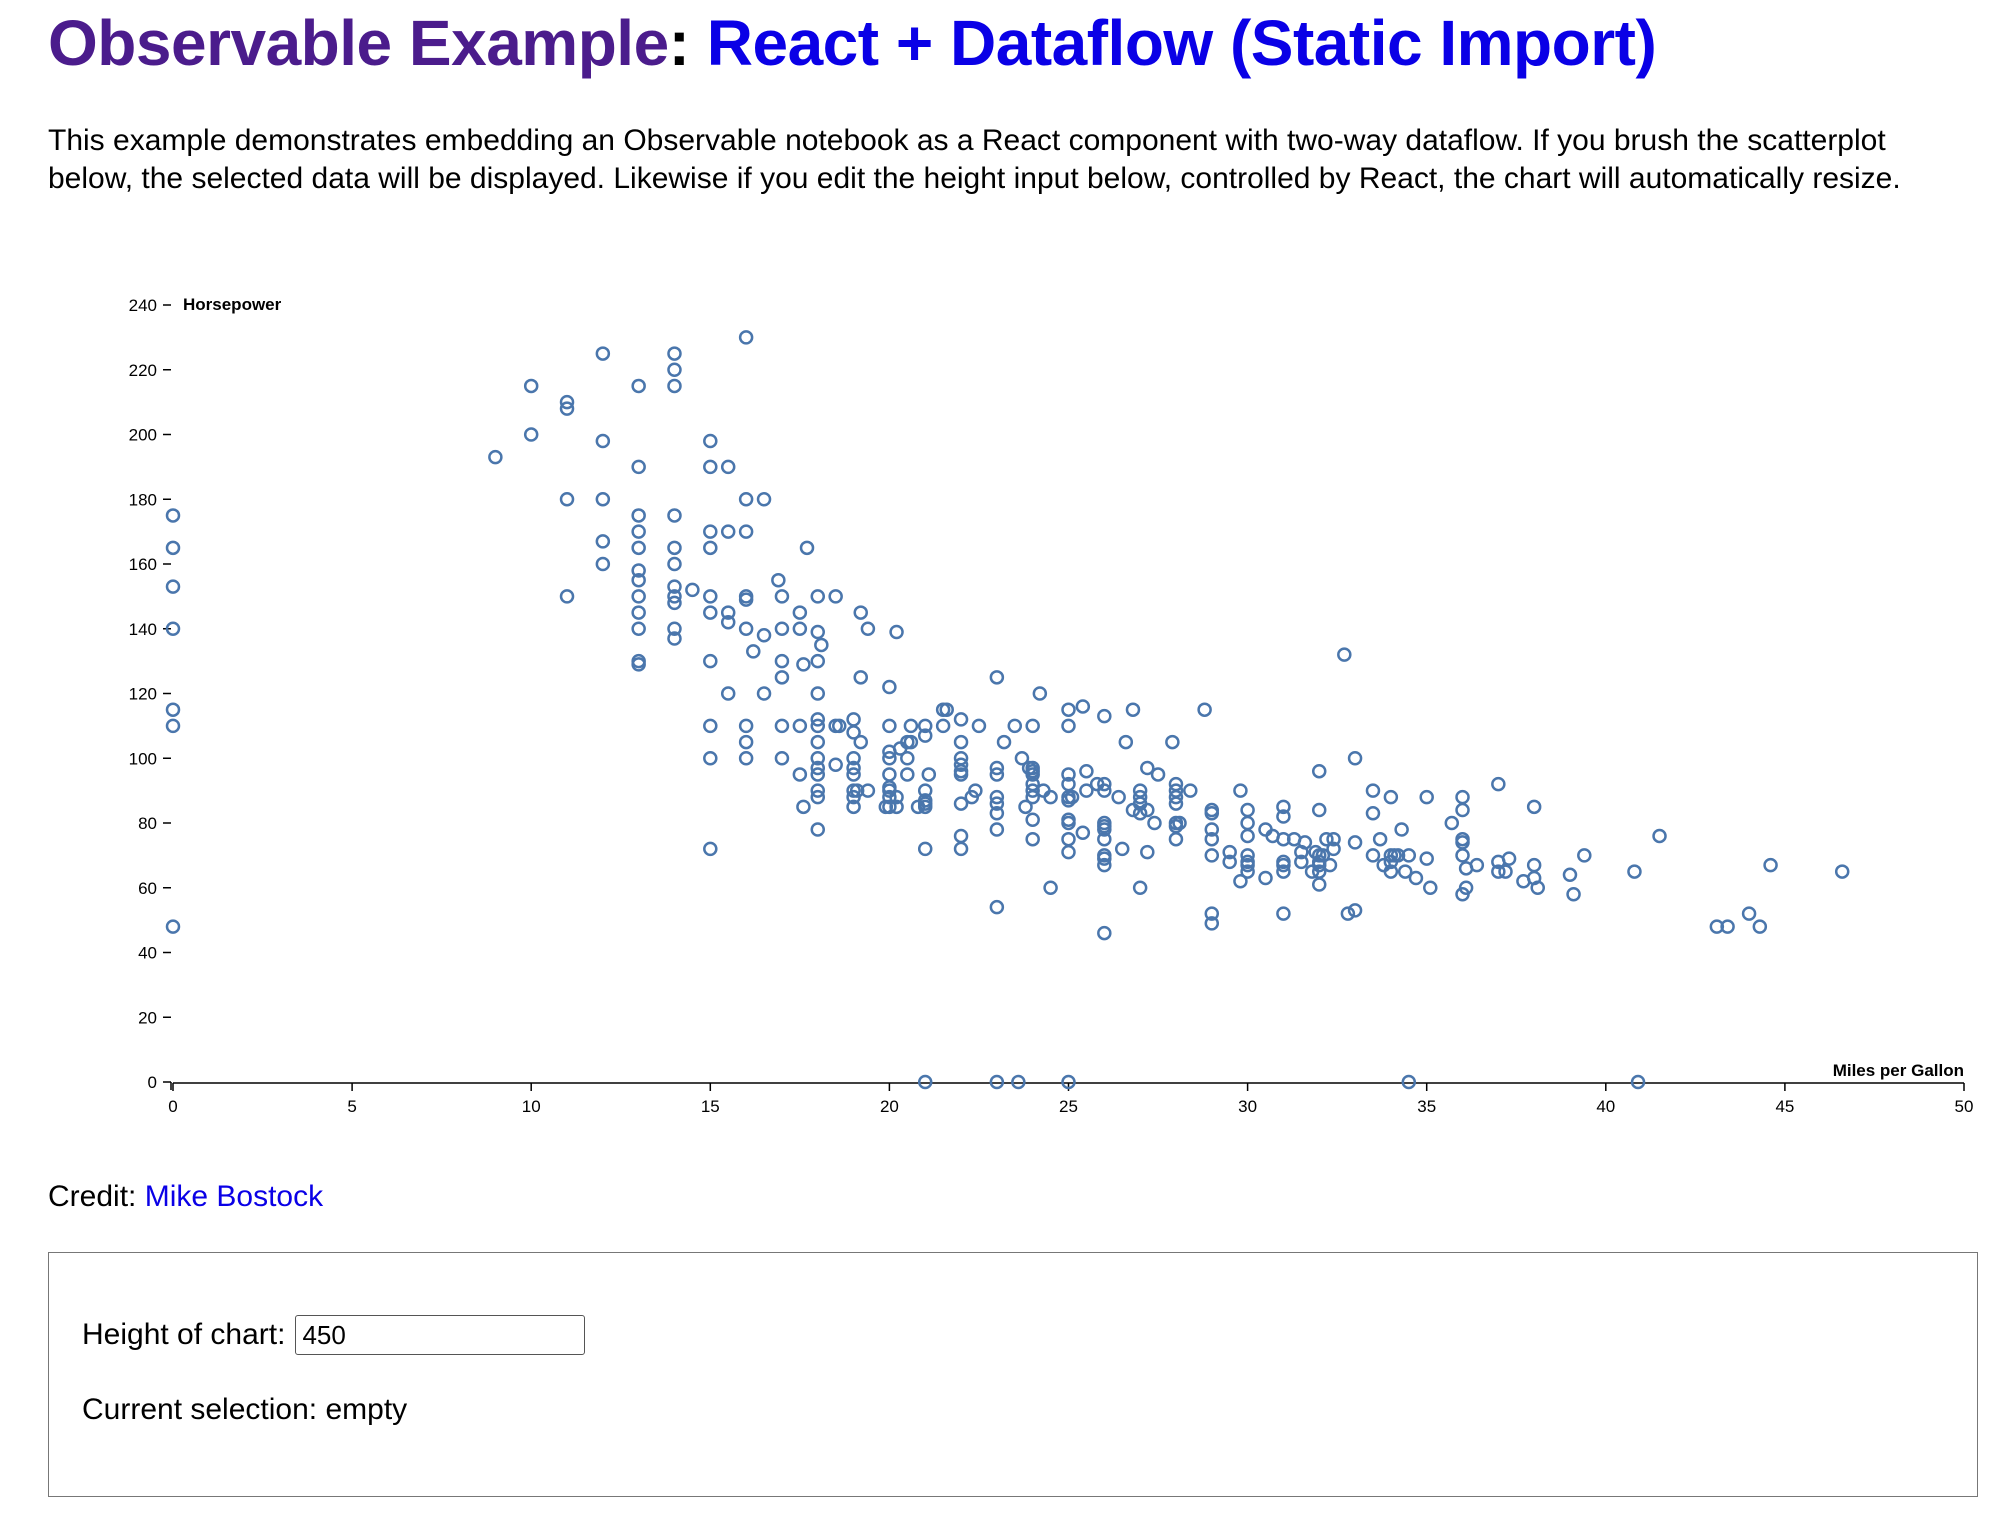 The height and width of the screenshot is (1524, 1994). What do you see at coordinates (1071, 1098) in the screenshot?
I see `x-axis: 0 5 10 15 20 25 30 35 40 45 50` at bounding box center [1071, 1098].